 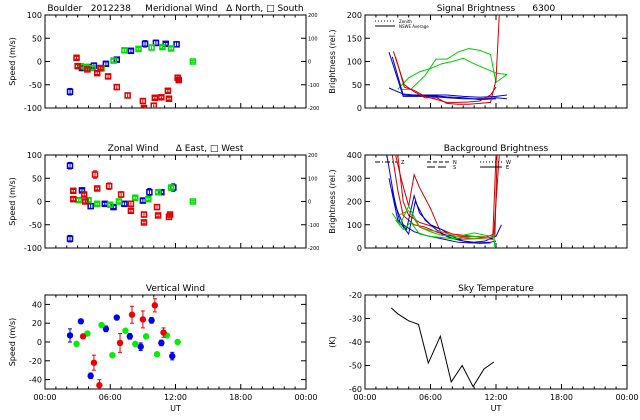 I want to click on series-line-green-a, so click(x=452, y=73).